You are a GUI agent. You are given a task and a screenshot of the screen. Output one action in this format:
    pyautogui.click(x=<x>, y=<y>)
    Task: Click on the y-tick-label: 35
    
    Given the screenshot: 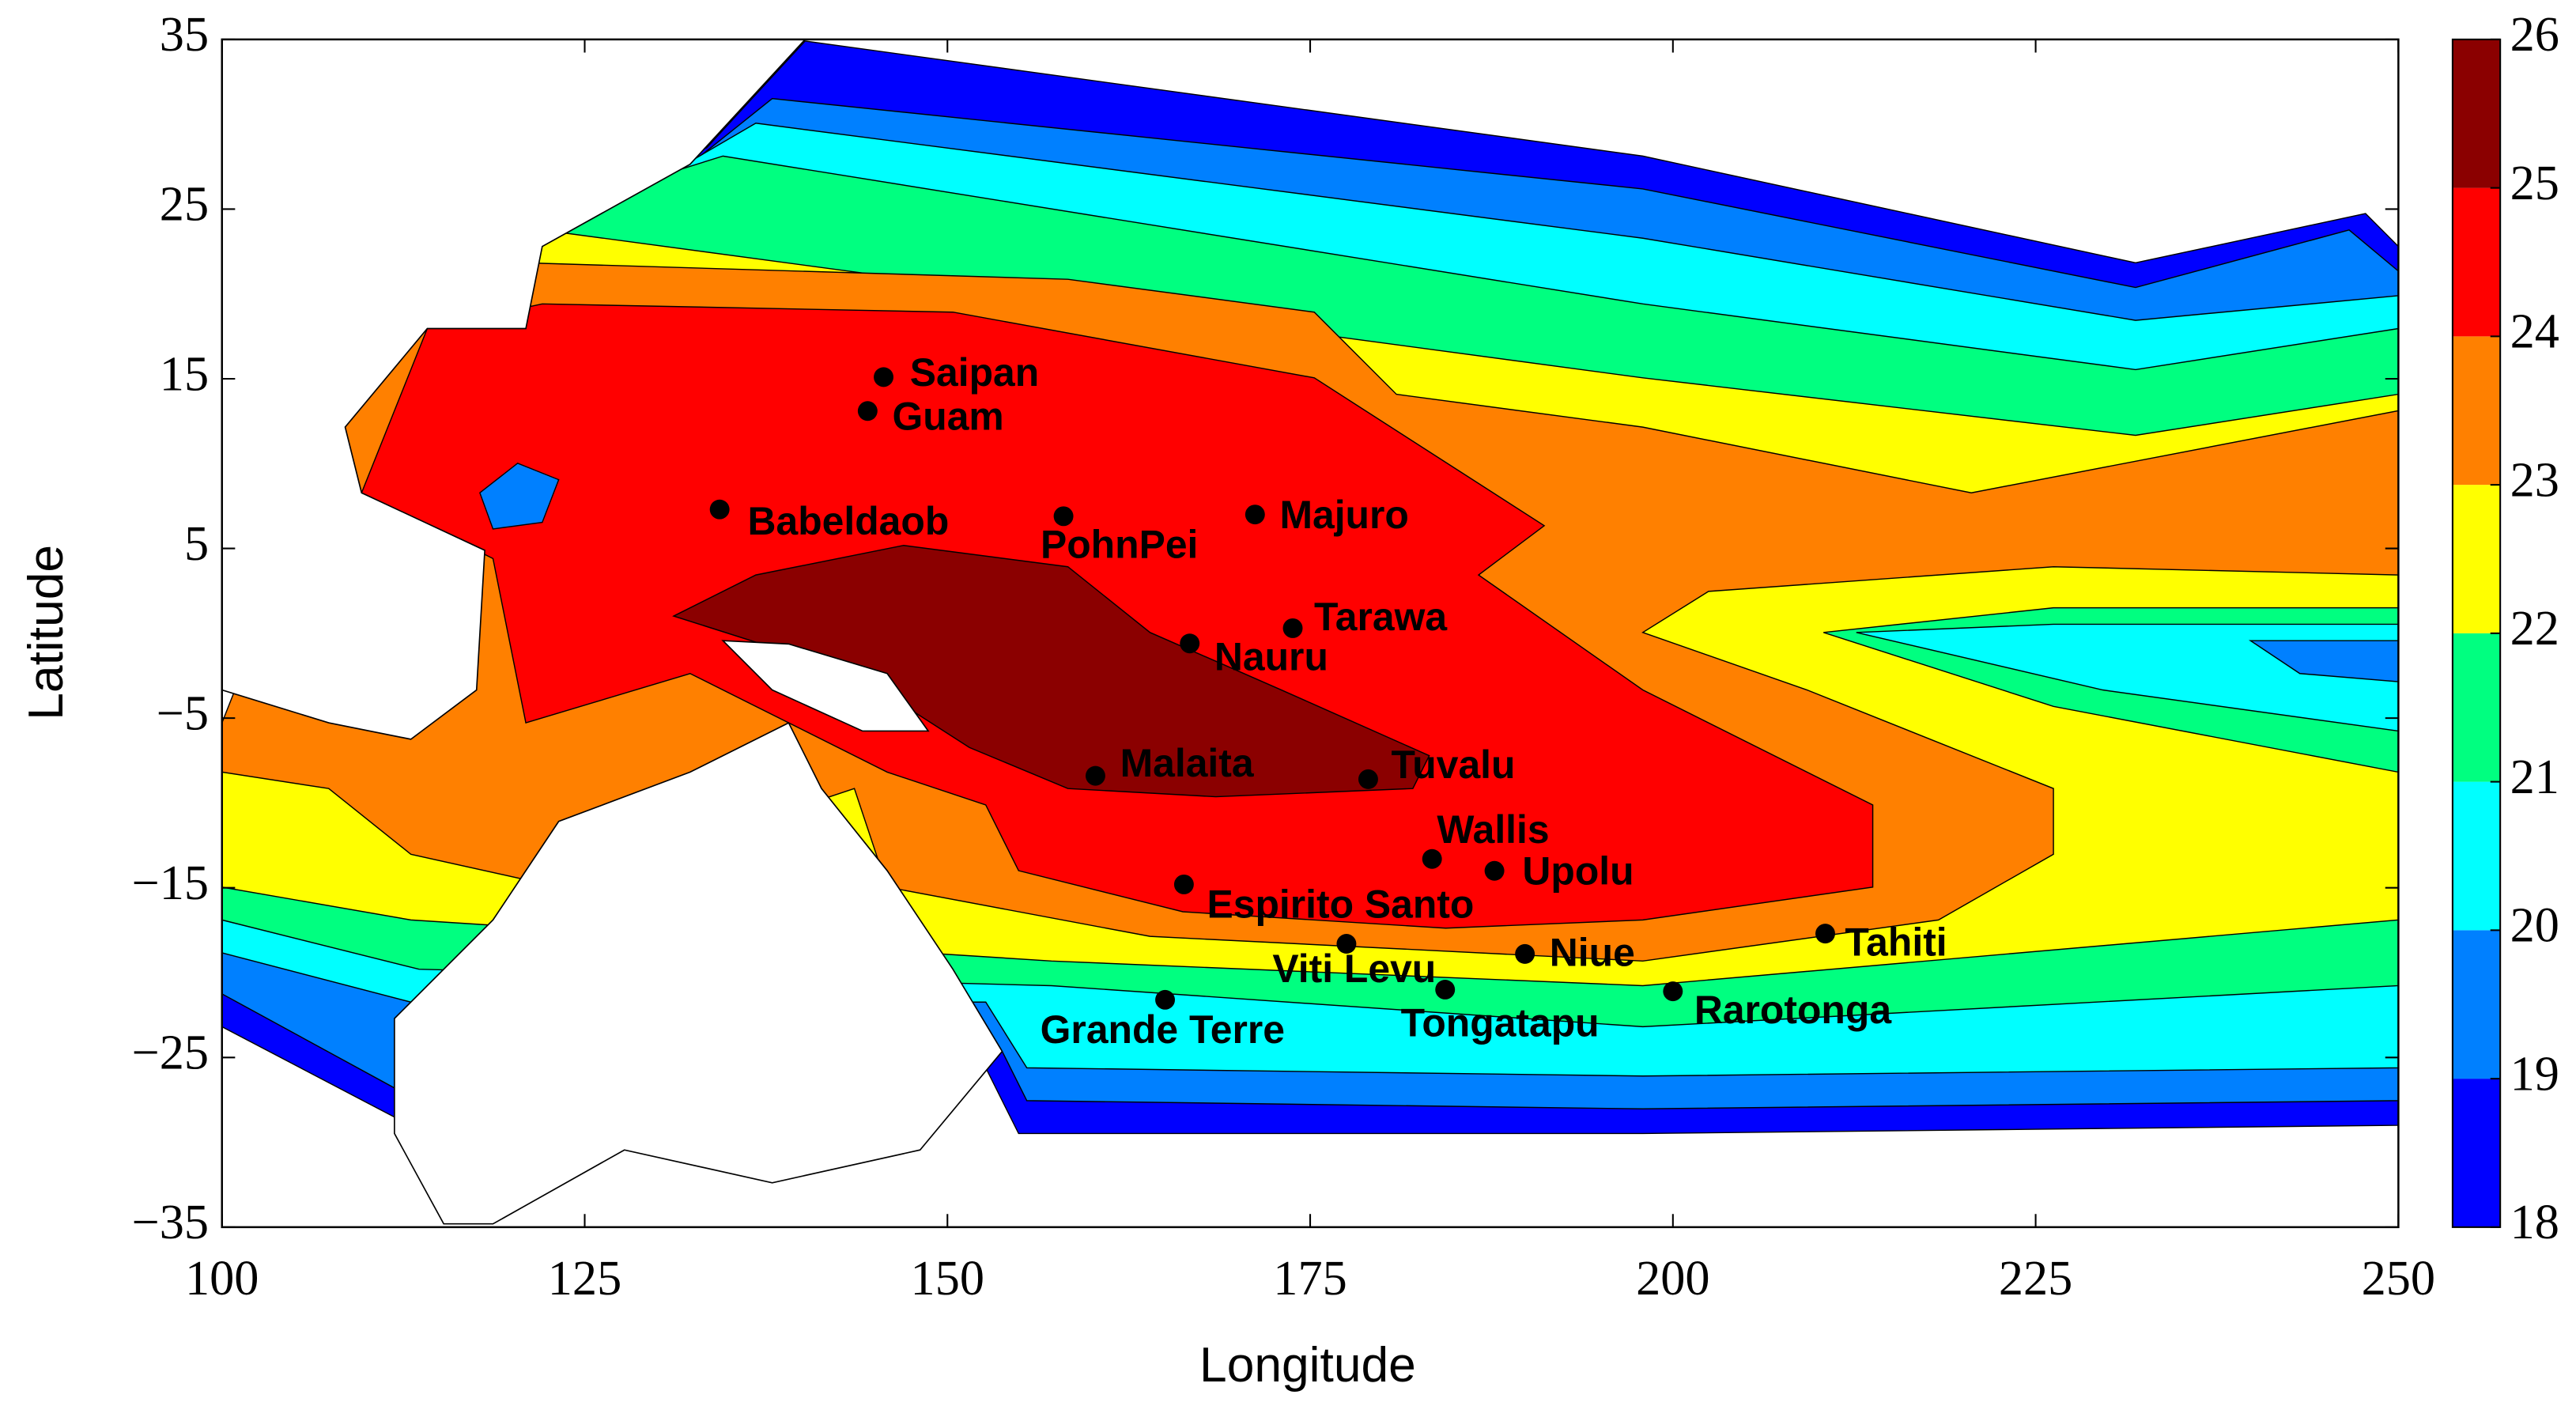 What is the action you would take?
    pyautogui.click(x=184, y=34)
    